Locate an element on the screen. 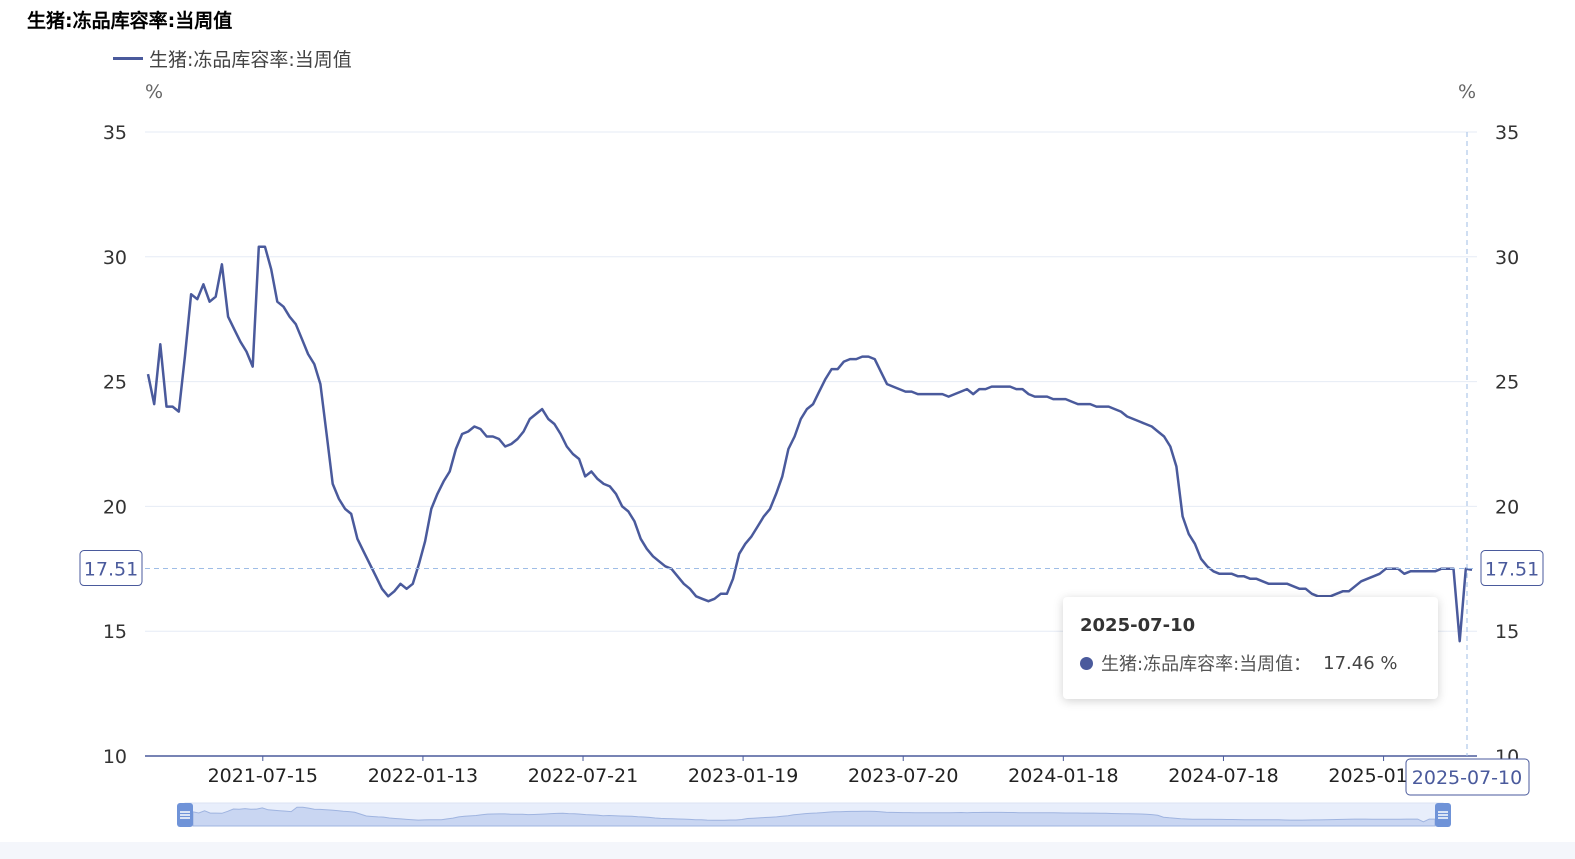 This screenshot has width=1575, height=859. y-unit-left: % is located at coordinates (154, 92).